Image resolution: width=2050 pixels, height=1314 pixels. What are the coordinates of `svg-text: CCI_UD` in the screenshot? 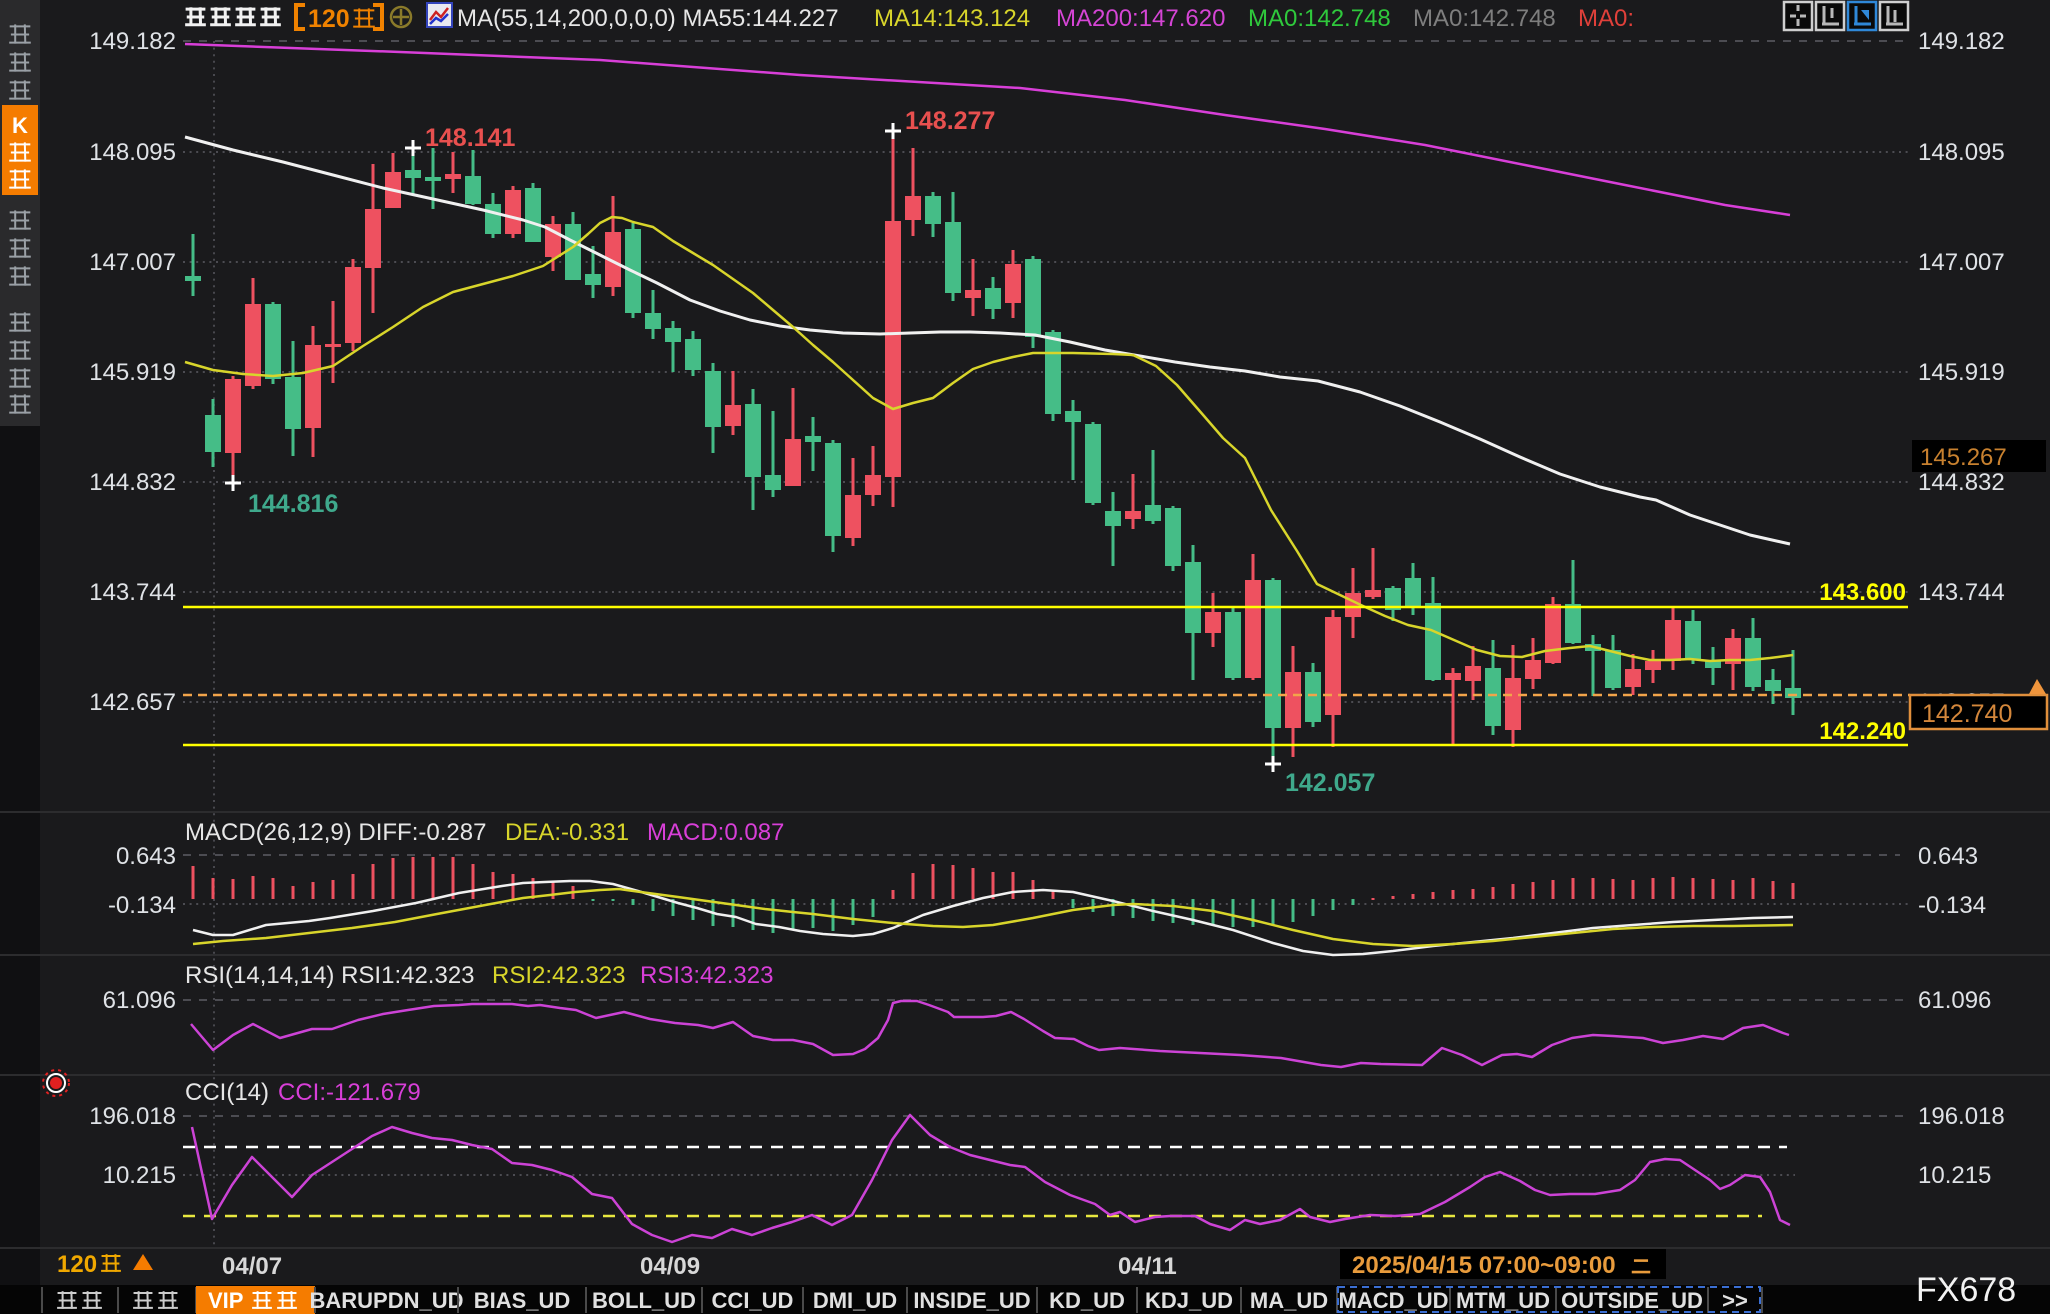 It's located at (753, 1300).